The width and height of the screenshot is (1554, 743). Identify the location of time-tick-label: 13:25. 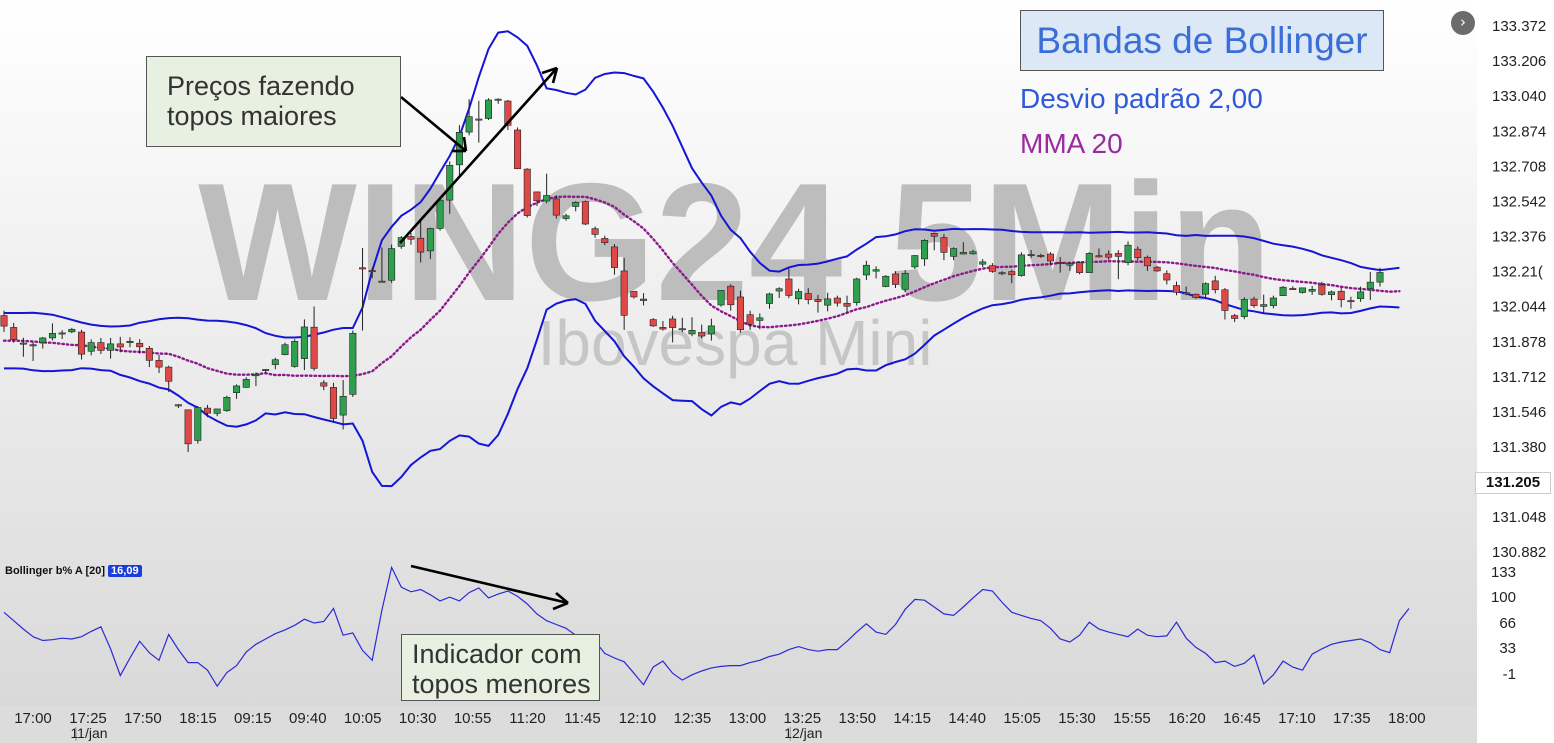
(803, 718).